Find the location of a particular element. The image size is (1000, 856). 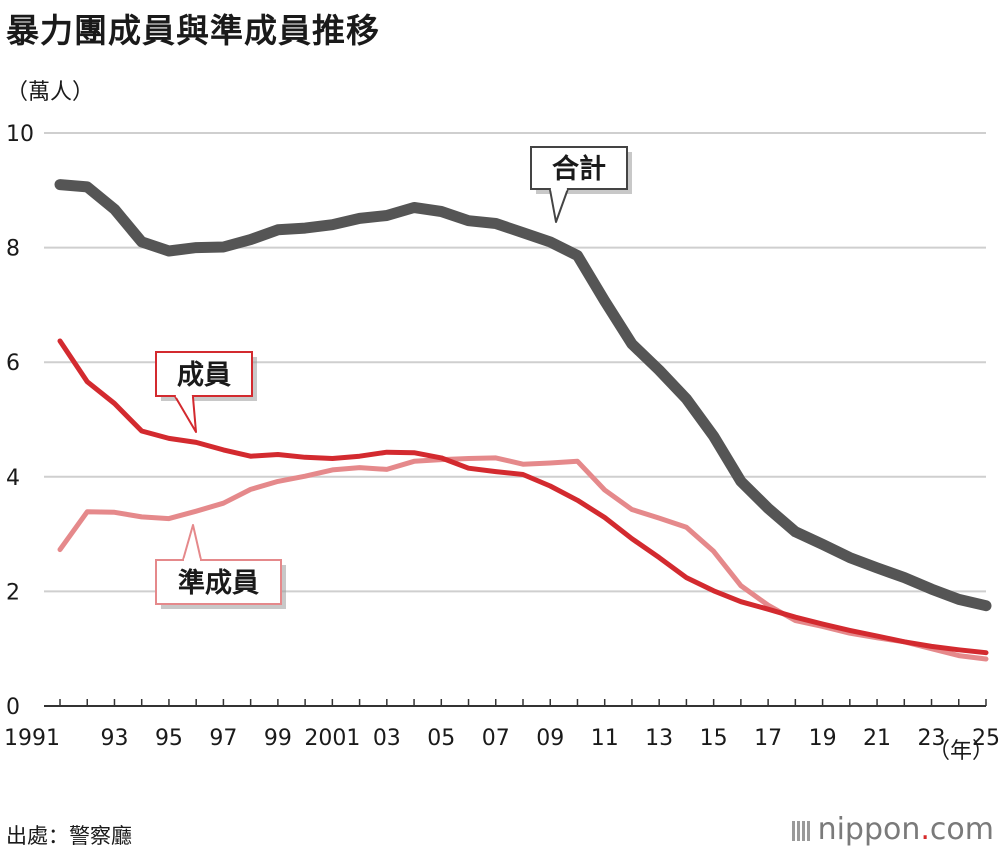

annotation-1: 成員 is located at coordinates (206, 392).